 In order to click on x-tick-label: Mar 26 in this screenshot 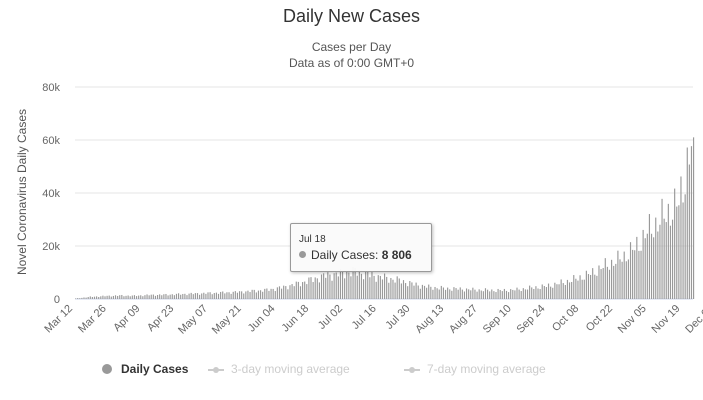, I will do `click(92, 319)`.